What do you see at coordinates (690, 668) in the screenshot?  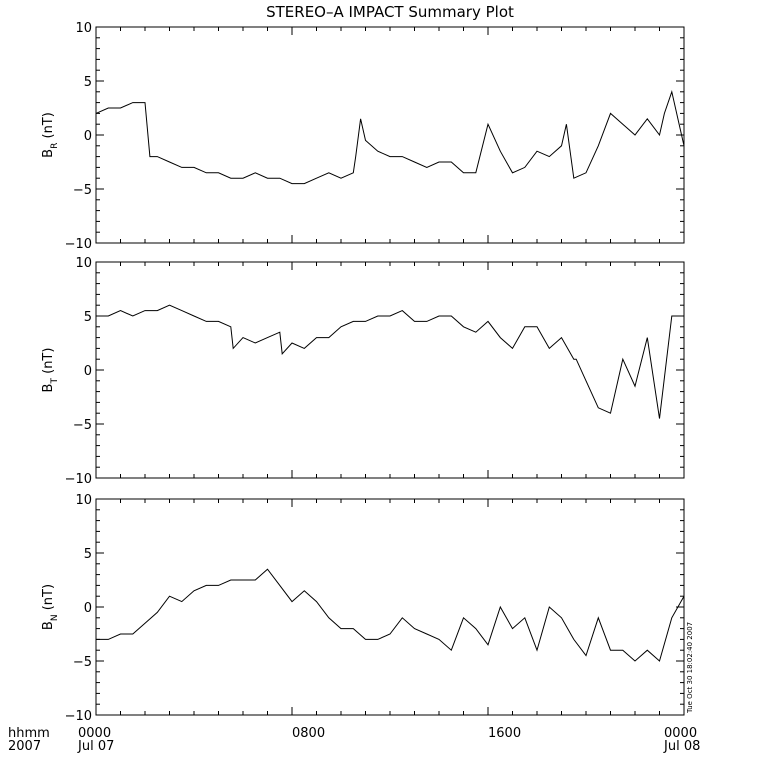 I see `timestamp: Tue Oct 30 18:02:40 2007` at bounding box center [690, 668].